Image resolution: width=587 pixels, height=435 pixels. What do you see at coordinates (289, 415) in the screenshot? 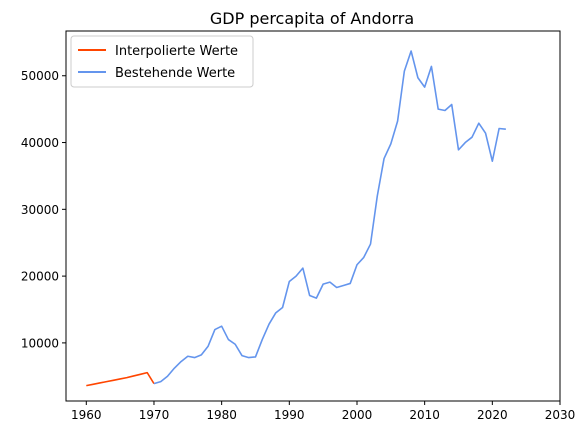
I see `x-tick-label: 1990` at bounding box center [289, 415].